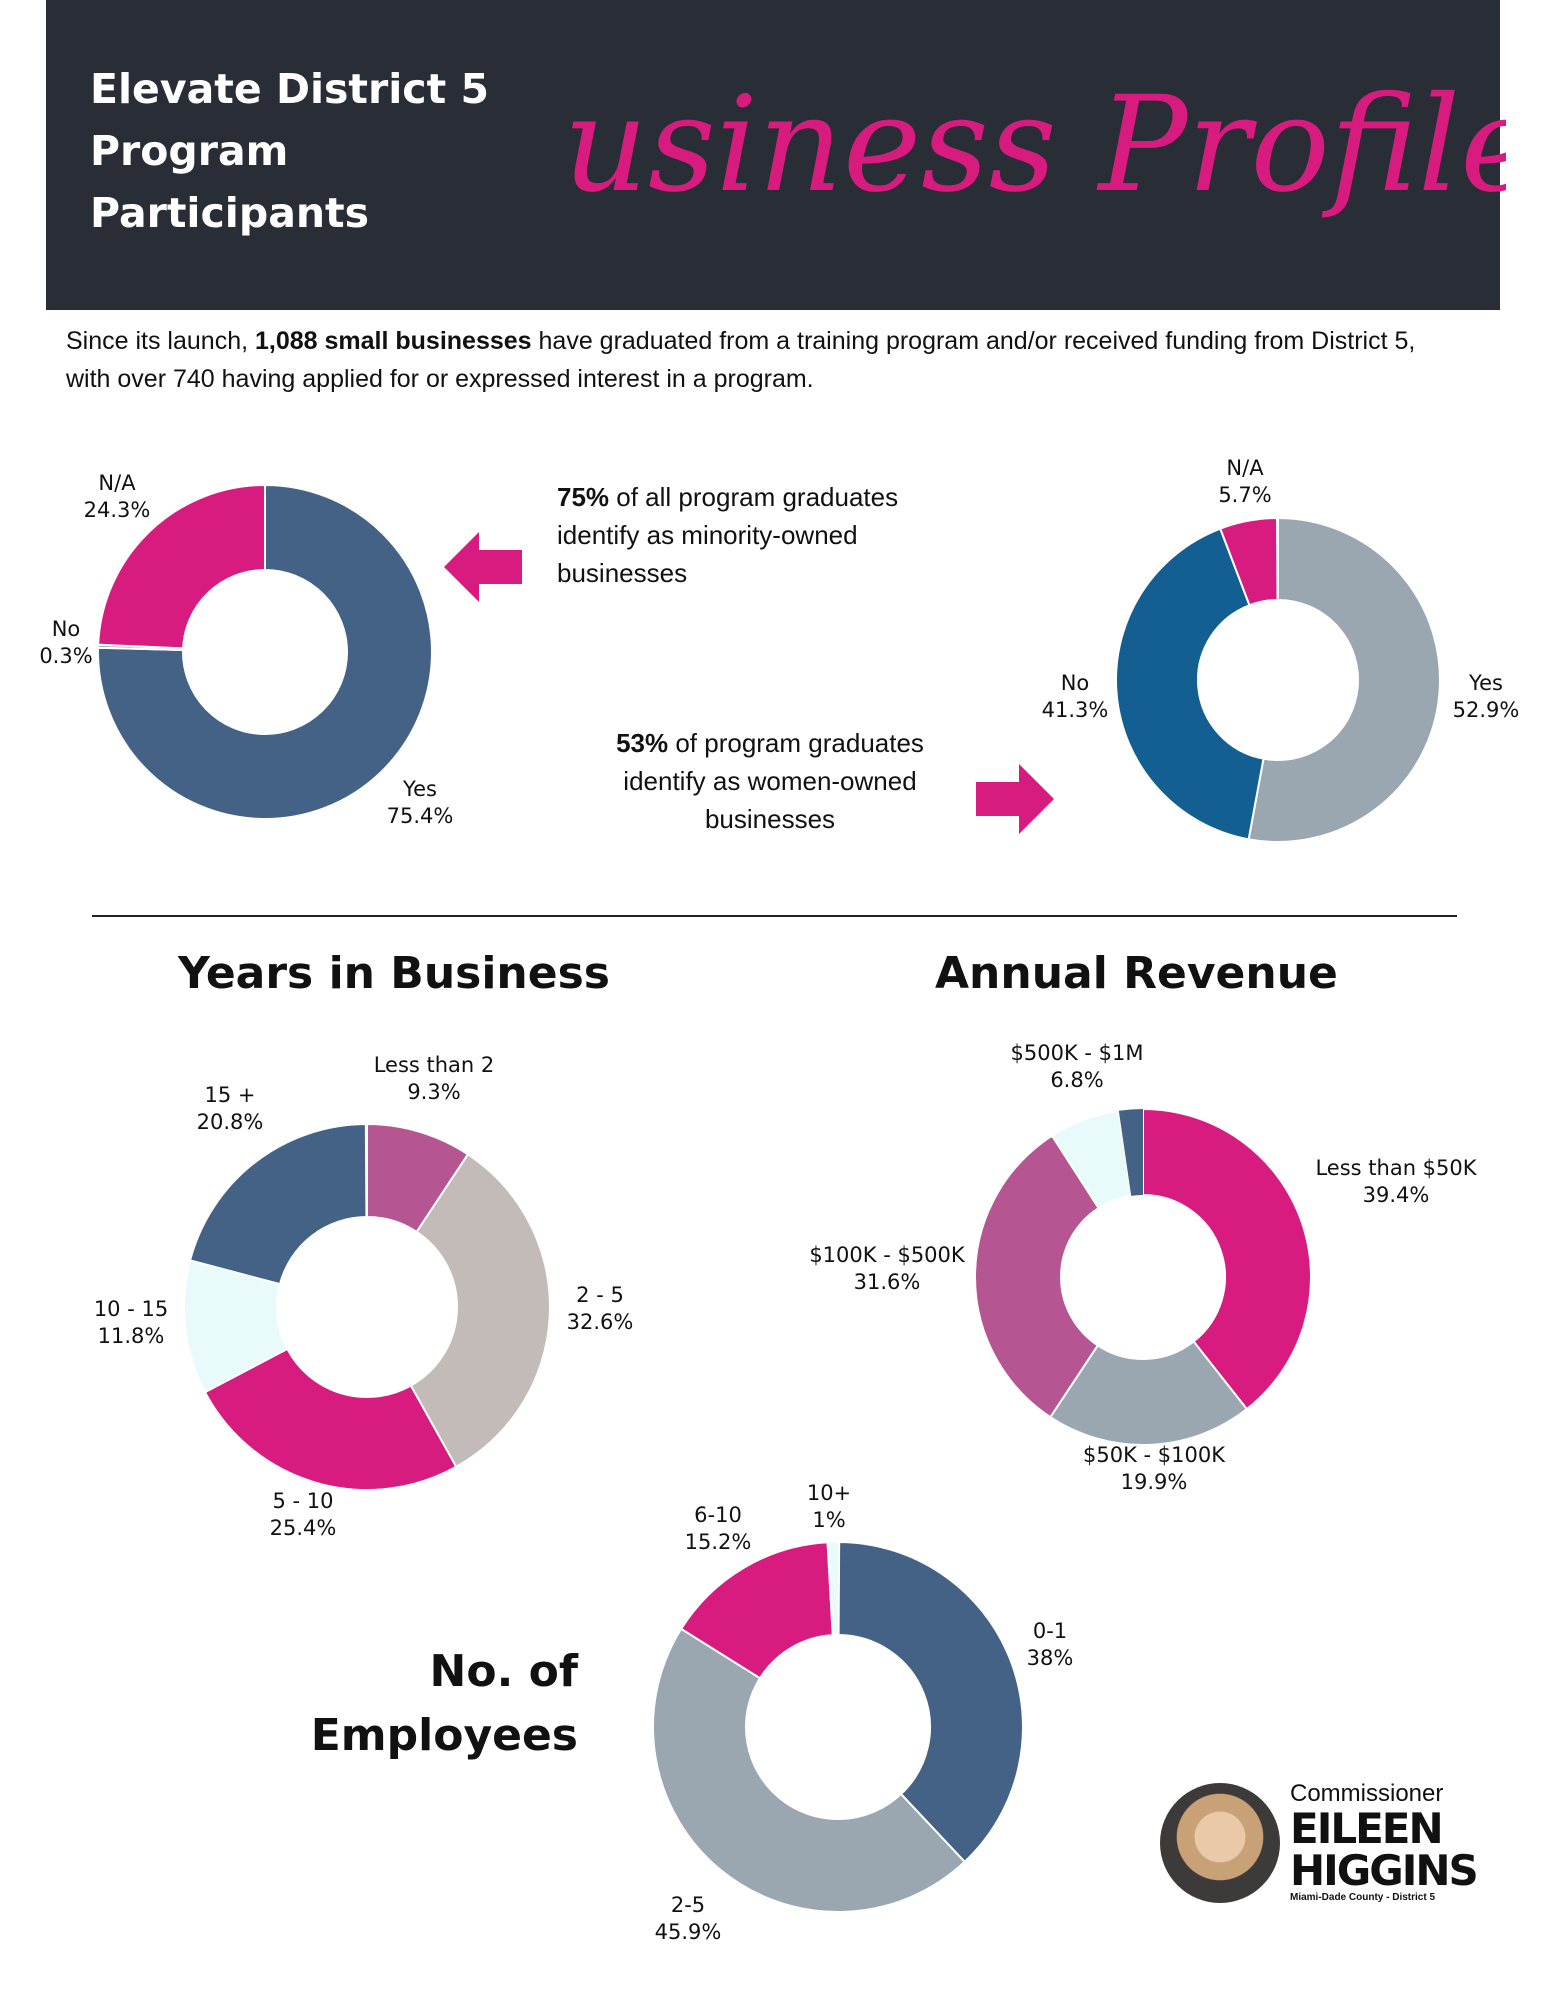 The image size is (1545, 2000). Describe the element at coordinates (1154, 1455) in the screenshot. I see `revenue-label-1-category: $50K - $100K` at that location.